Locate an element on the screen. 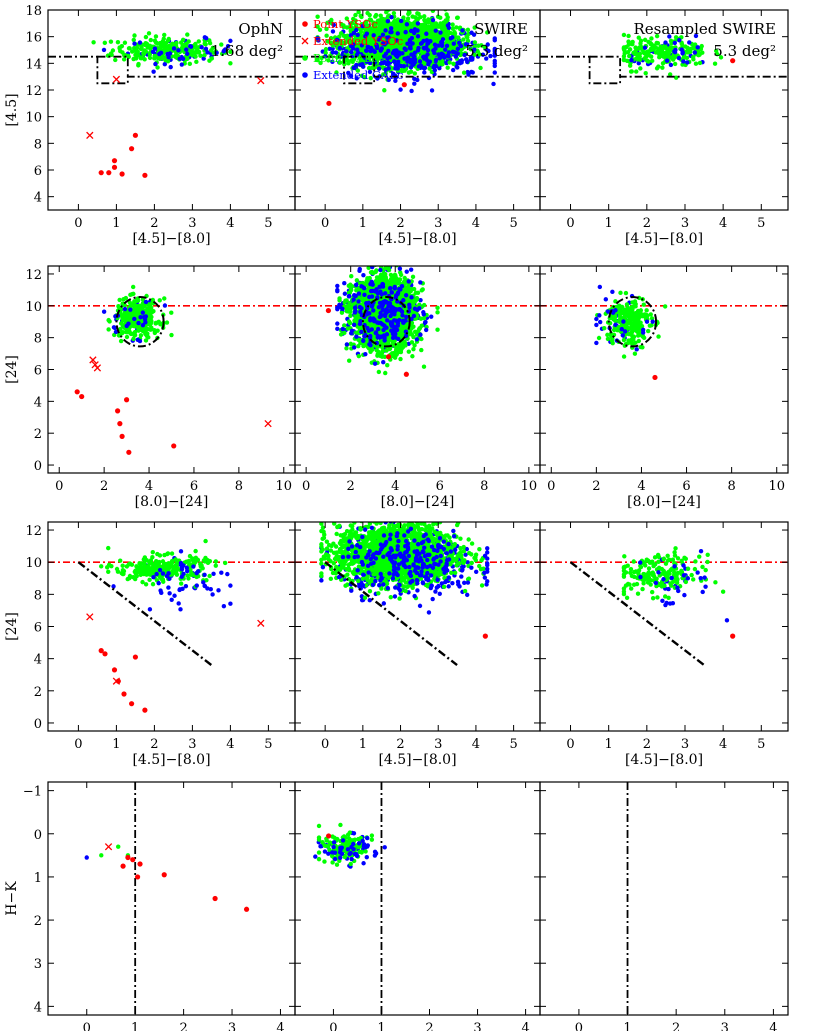 The height and width of the screenshot is (1031, 830). legend-entry: Extended YSOc is located at coordinates (358, 41).